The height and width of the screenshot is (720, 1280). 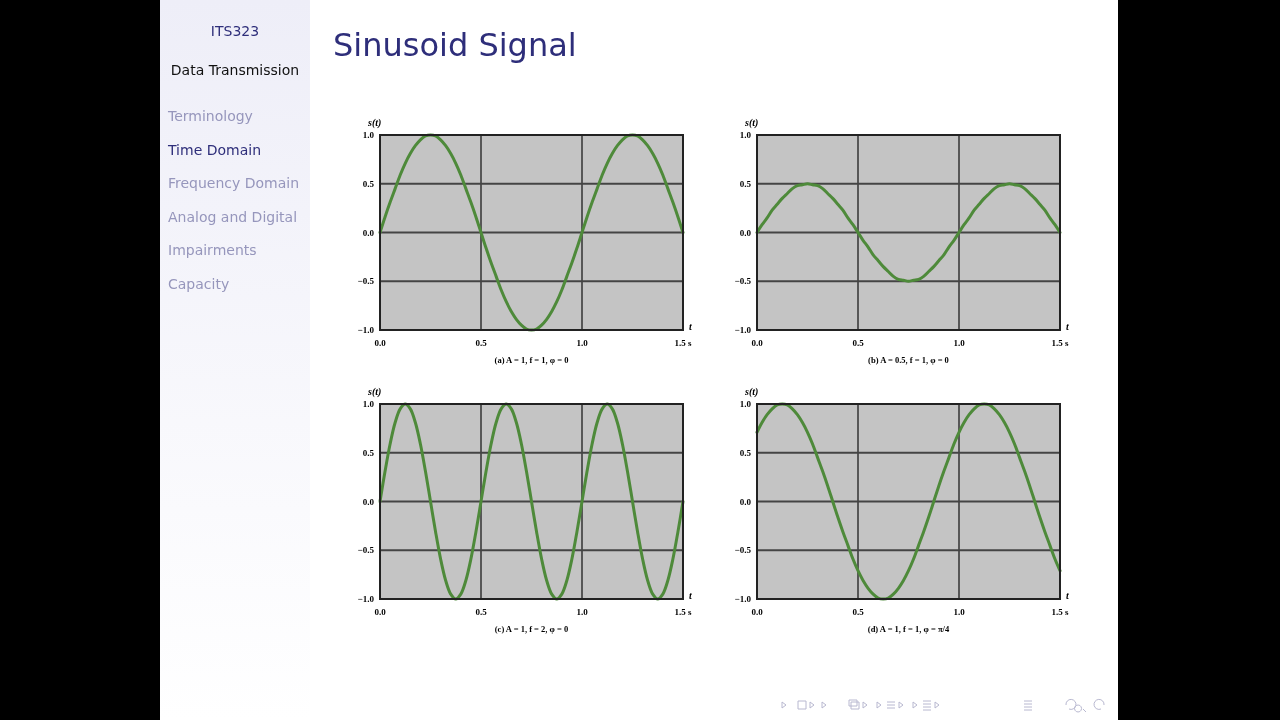 What do you see at coordinates (214, 149) in the screenshot?
I see `text: Time Domain` at bounding box center [214, 149].